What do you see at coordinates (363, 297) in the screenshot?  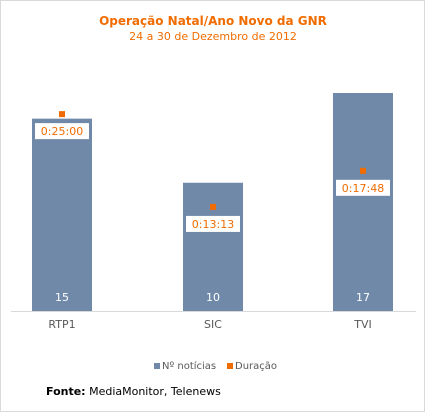 I see `bar-value-label: 17` at bounding box center [363, 297].